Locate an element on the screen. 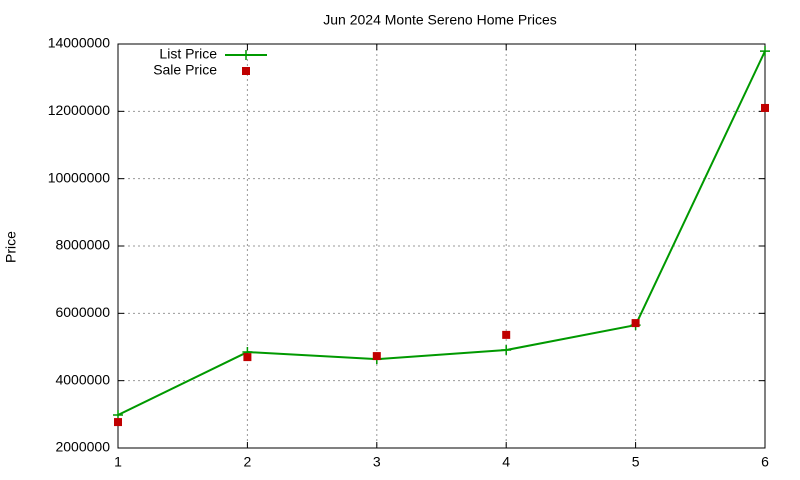 This screenshot has width=800, height=480. y-tick-label: 6000000 is located at coordinates (82, 312).